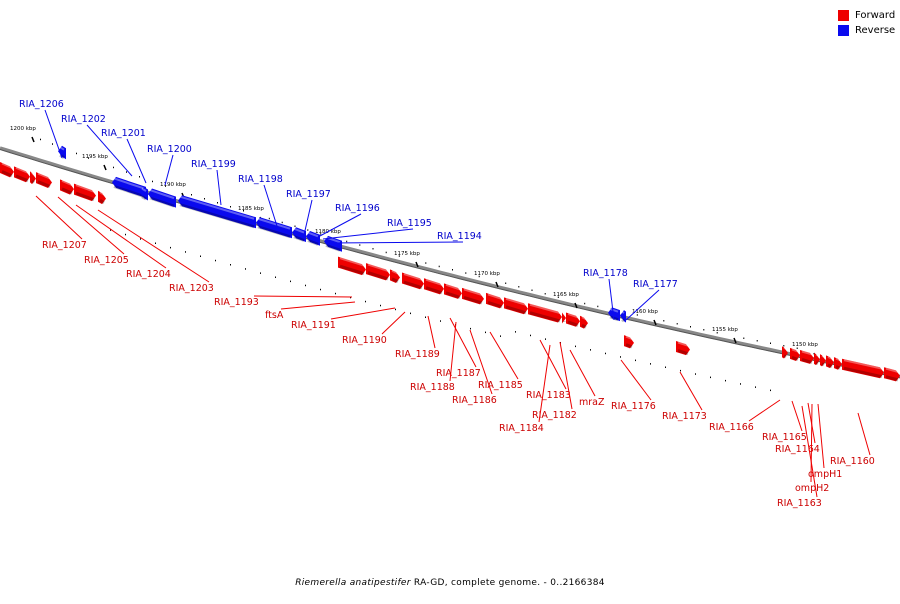  What do you see at coordinates (633, 406) in the screenshot?
I see `forward-gene-label: RIA_1176` at bounding box center [633, 406].